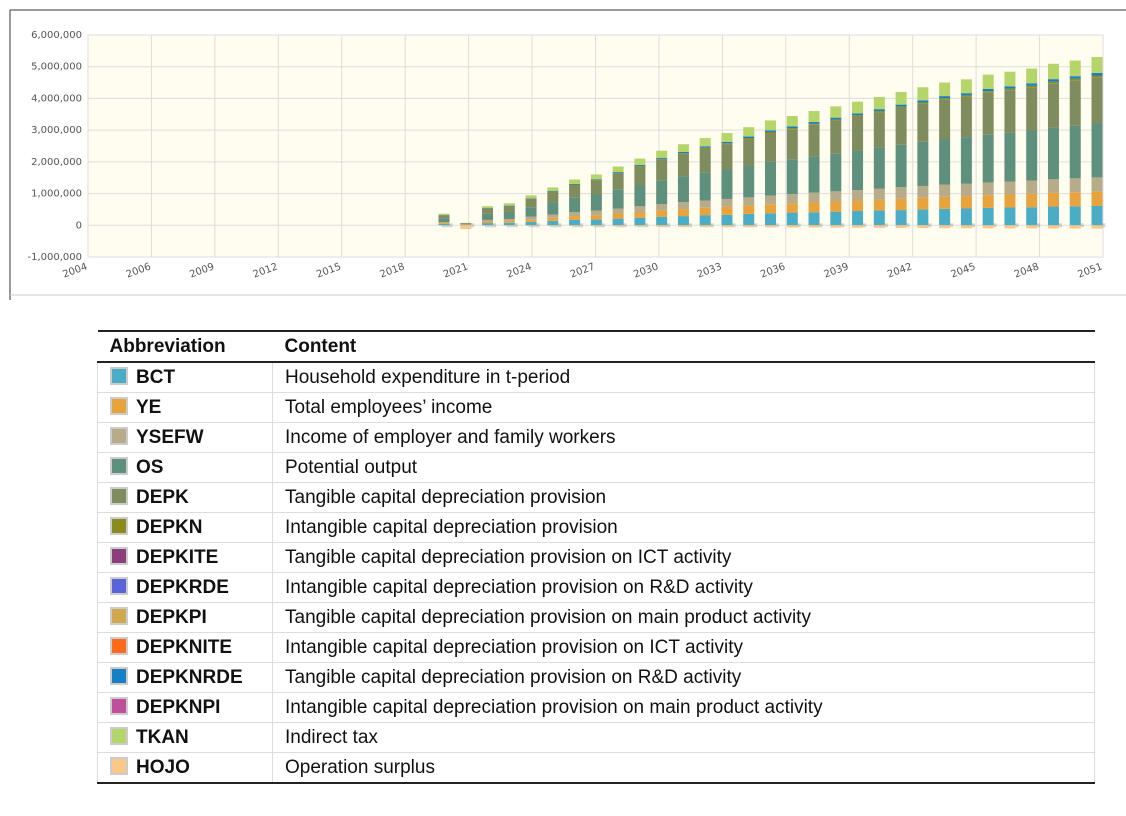  What do you see at coordinates (162, 497) in the screenshot?
I see `legend-name: DEPK` at bounding box center [162, 497].